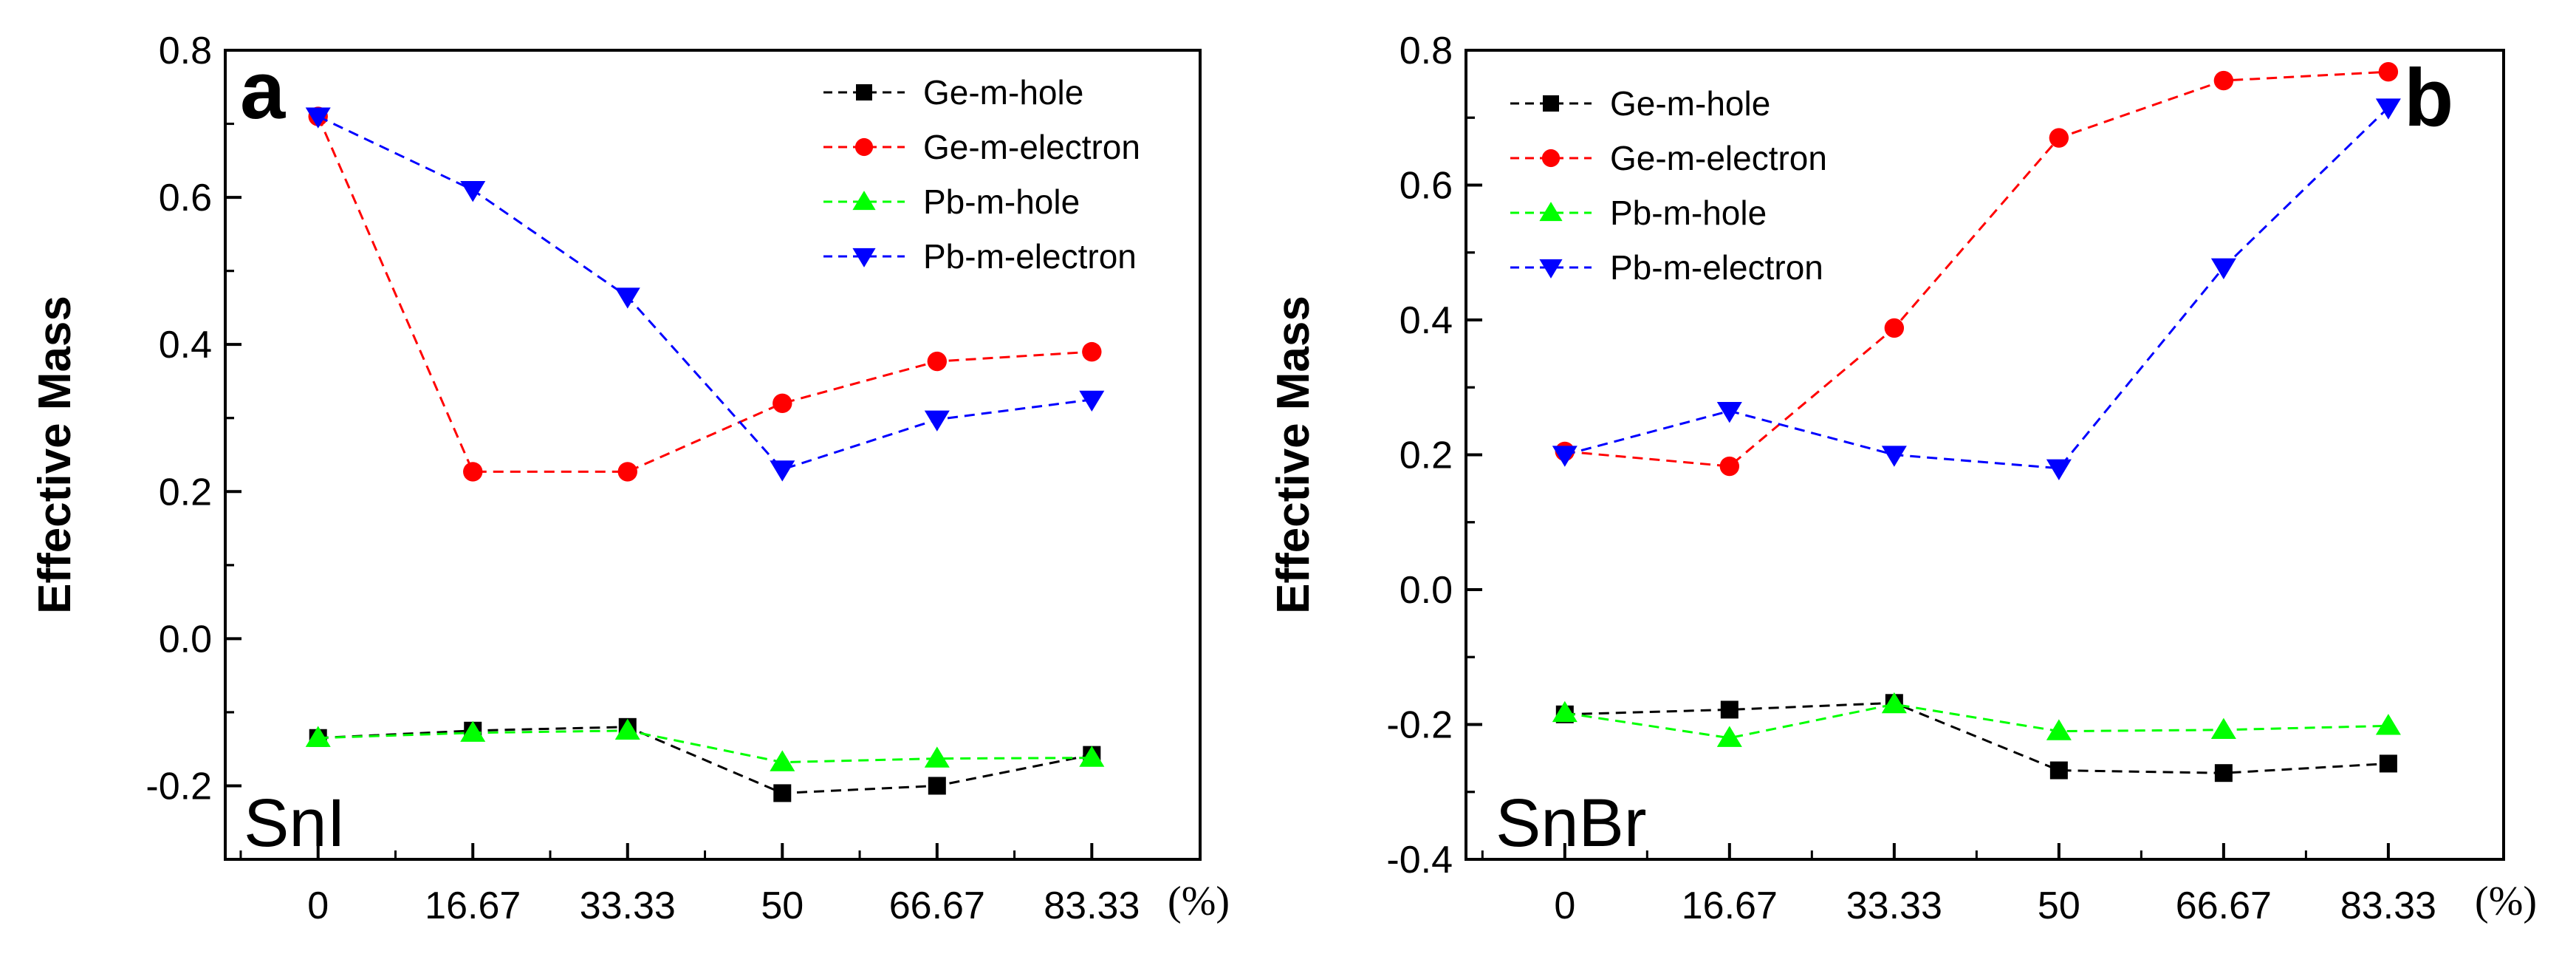  I want to click on panel-letter: b, so click(2428, 97).